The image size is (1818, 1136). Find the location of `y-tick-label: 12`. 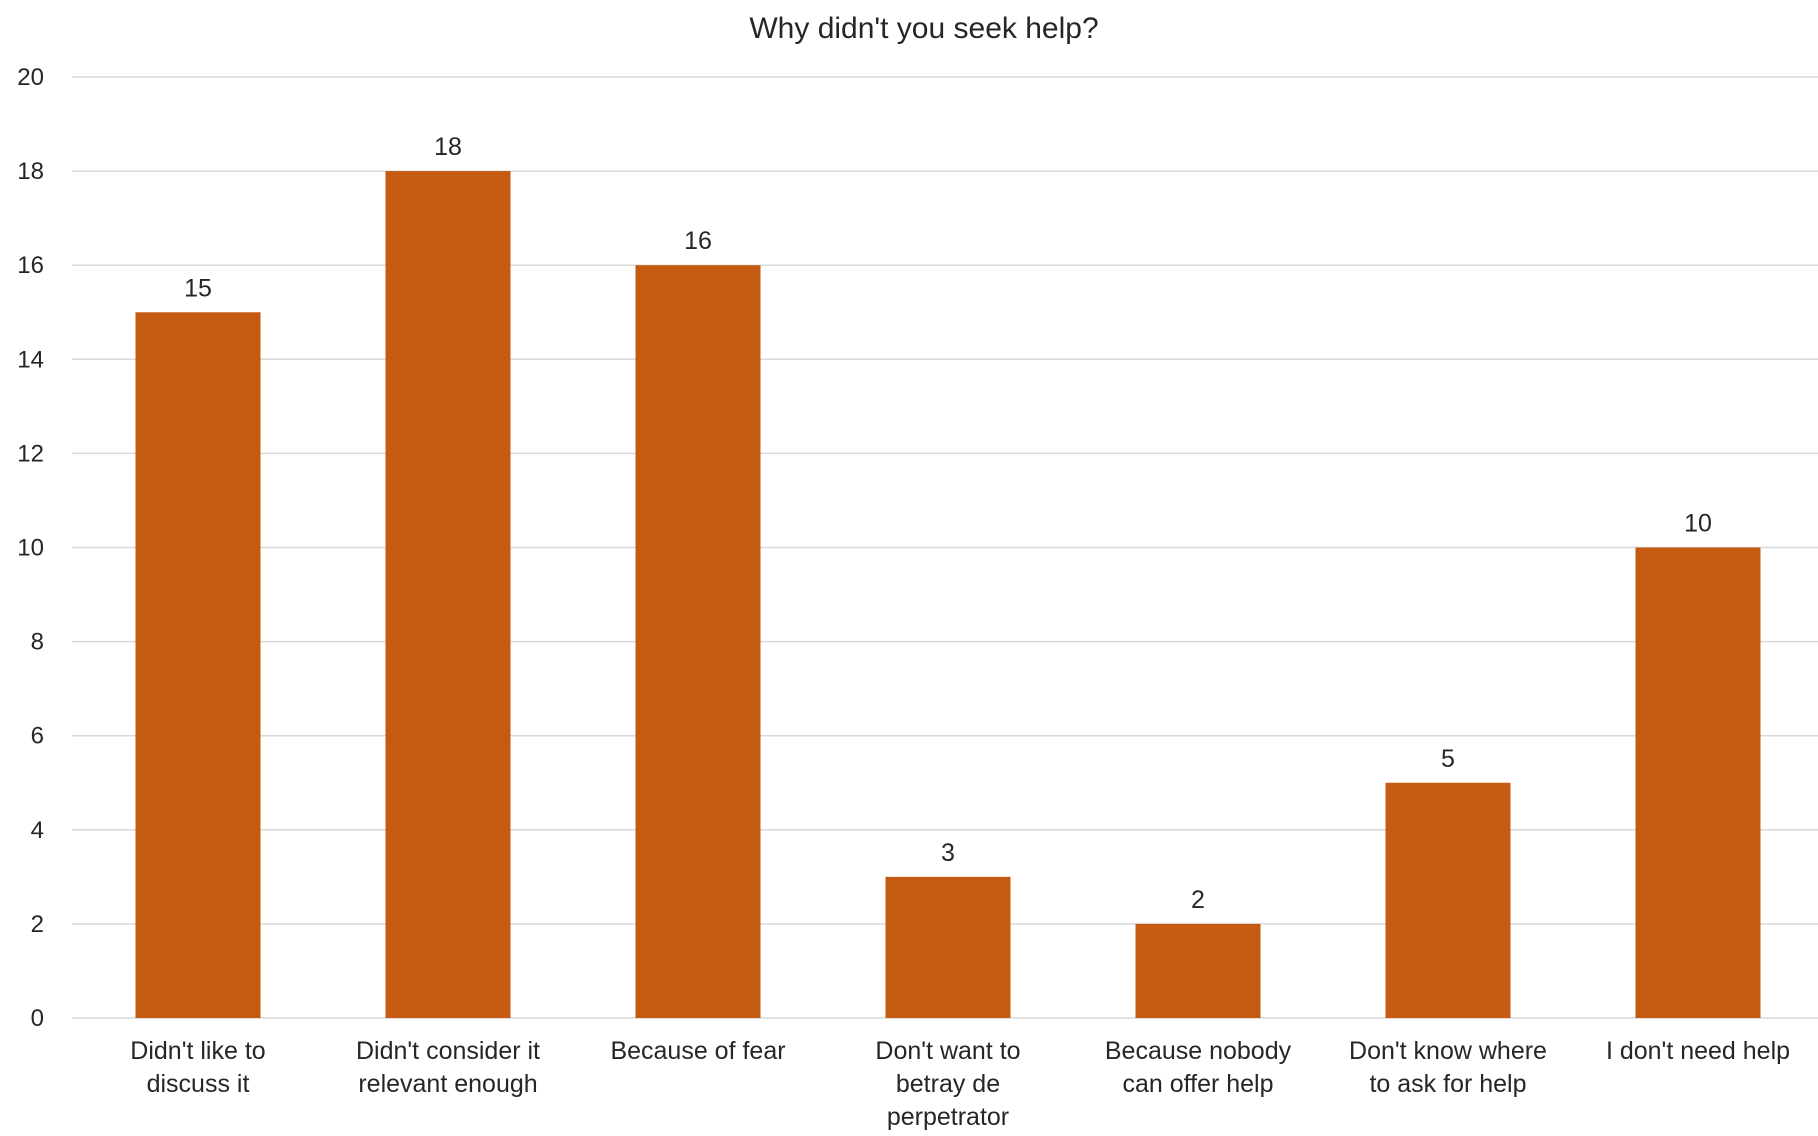

y-tick-label: 12 is located at coordinates (30, 453).